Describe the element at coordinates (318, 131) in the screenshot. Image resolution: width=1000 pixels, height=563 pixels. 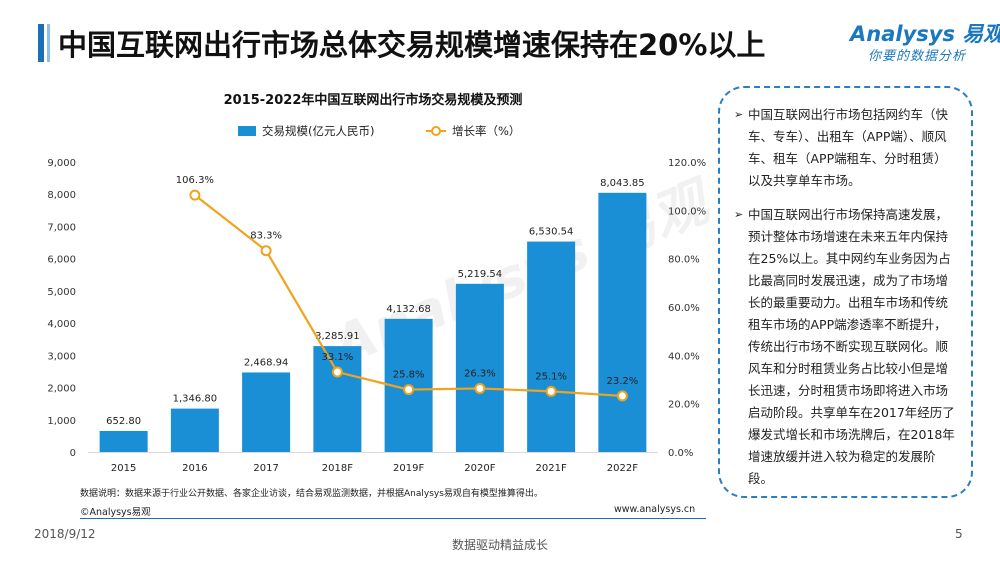
I see `legend-label-bar: 交易规模(亿元人民币)` at that location.